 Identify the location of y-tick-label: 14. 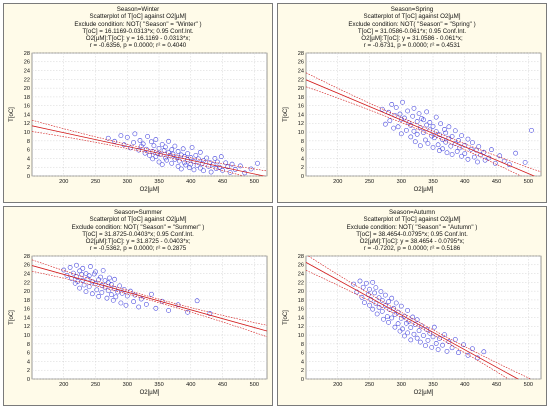
(301, 318).